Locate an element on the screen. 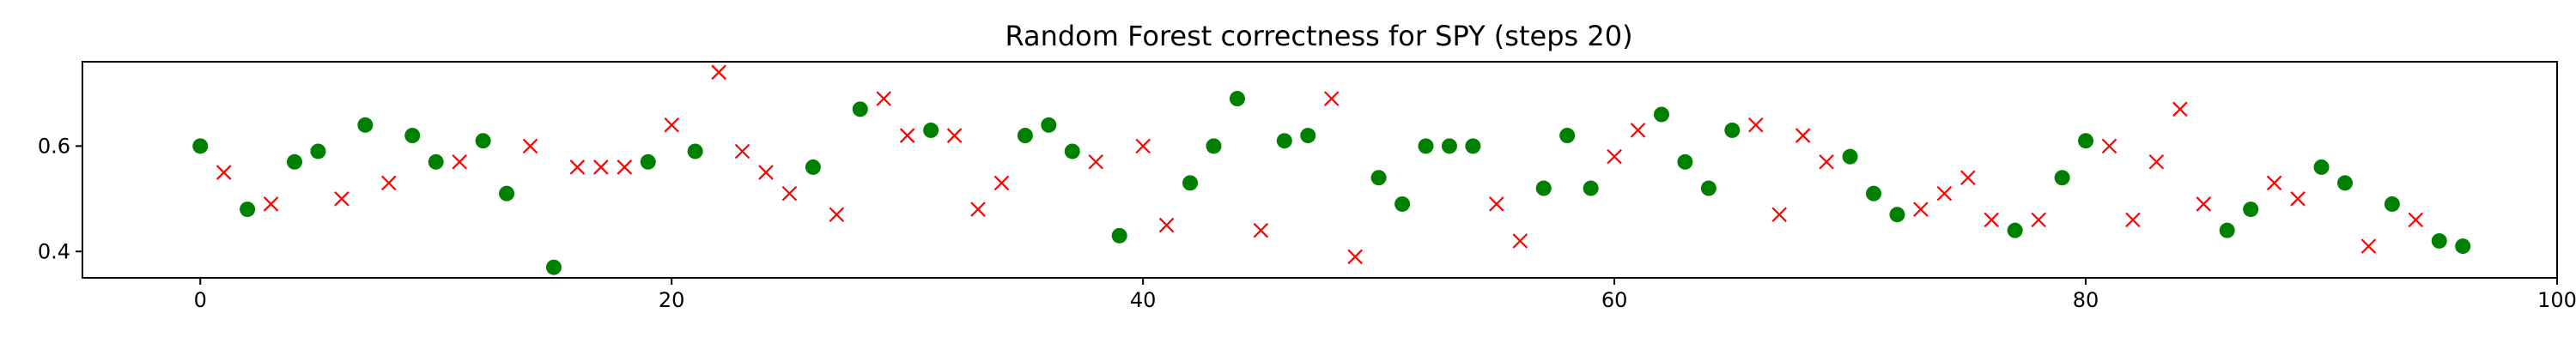 The width and height of the screenshot is (2576, 343). x-tick-label: 80 is located at coordinates (2086, 300).